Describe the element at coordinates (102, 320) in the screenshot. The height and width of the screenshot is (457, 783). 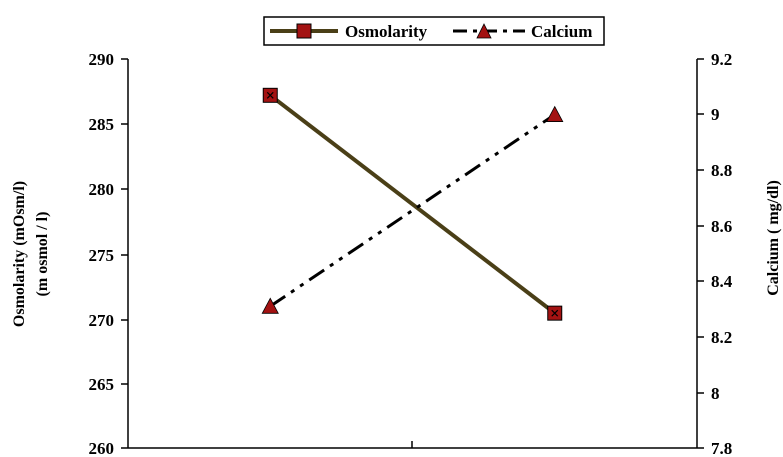
I see `left-tick-label-270: 270` at that location.